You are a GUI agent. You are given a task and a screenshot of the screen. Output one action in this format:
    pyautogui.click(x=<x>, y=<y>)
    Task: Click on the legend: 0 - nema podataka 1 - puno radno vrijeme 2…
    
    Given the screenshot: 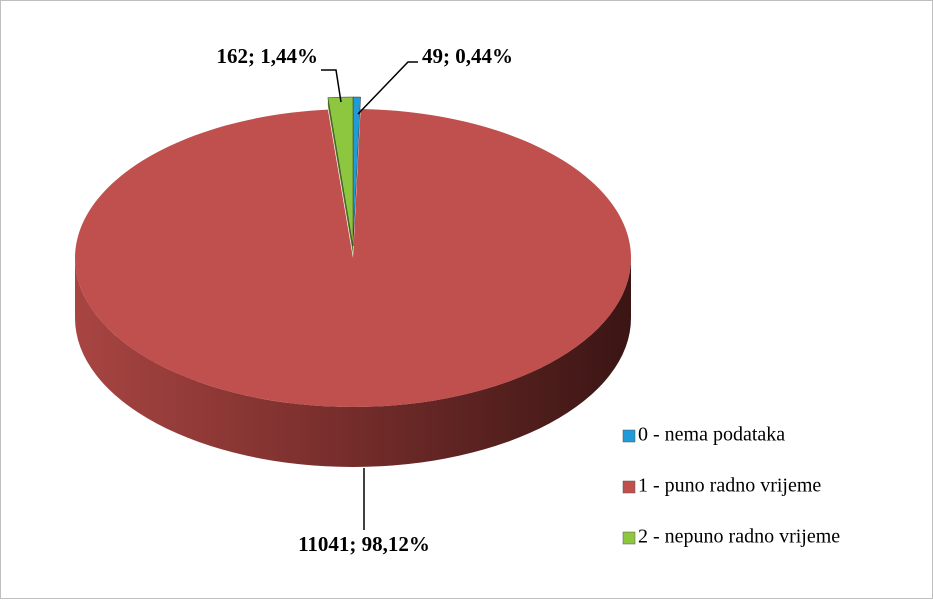 What is the action you would take?
    pyautogui.click(x=731, y=486)
    